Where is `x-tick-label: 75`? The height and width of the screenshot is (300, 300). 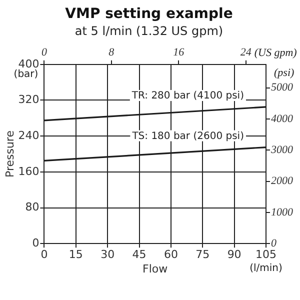
x-tick-label: 75 is located at coordinates (203, 255).